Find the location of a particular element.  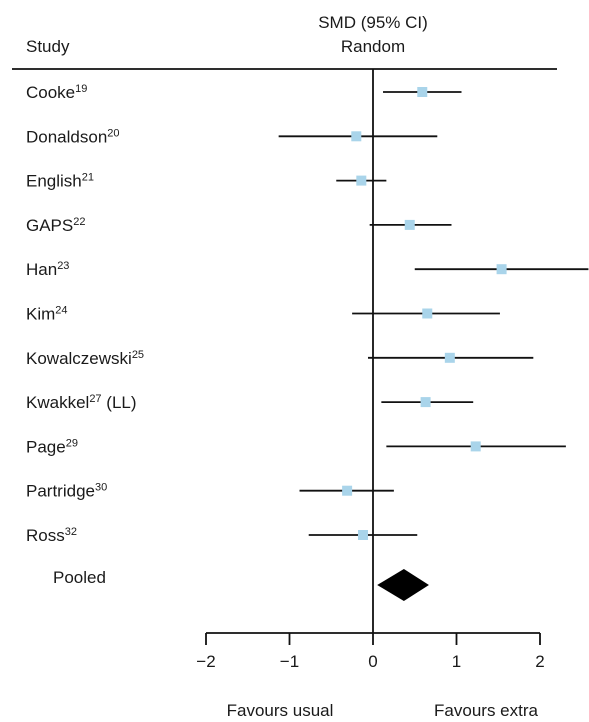

study-suffix: (LL) is located at coordinates (119, 402).